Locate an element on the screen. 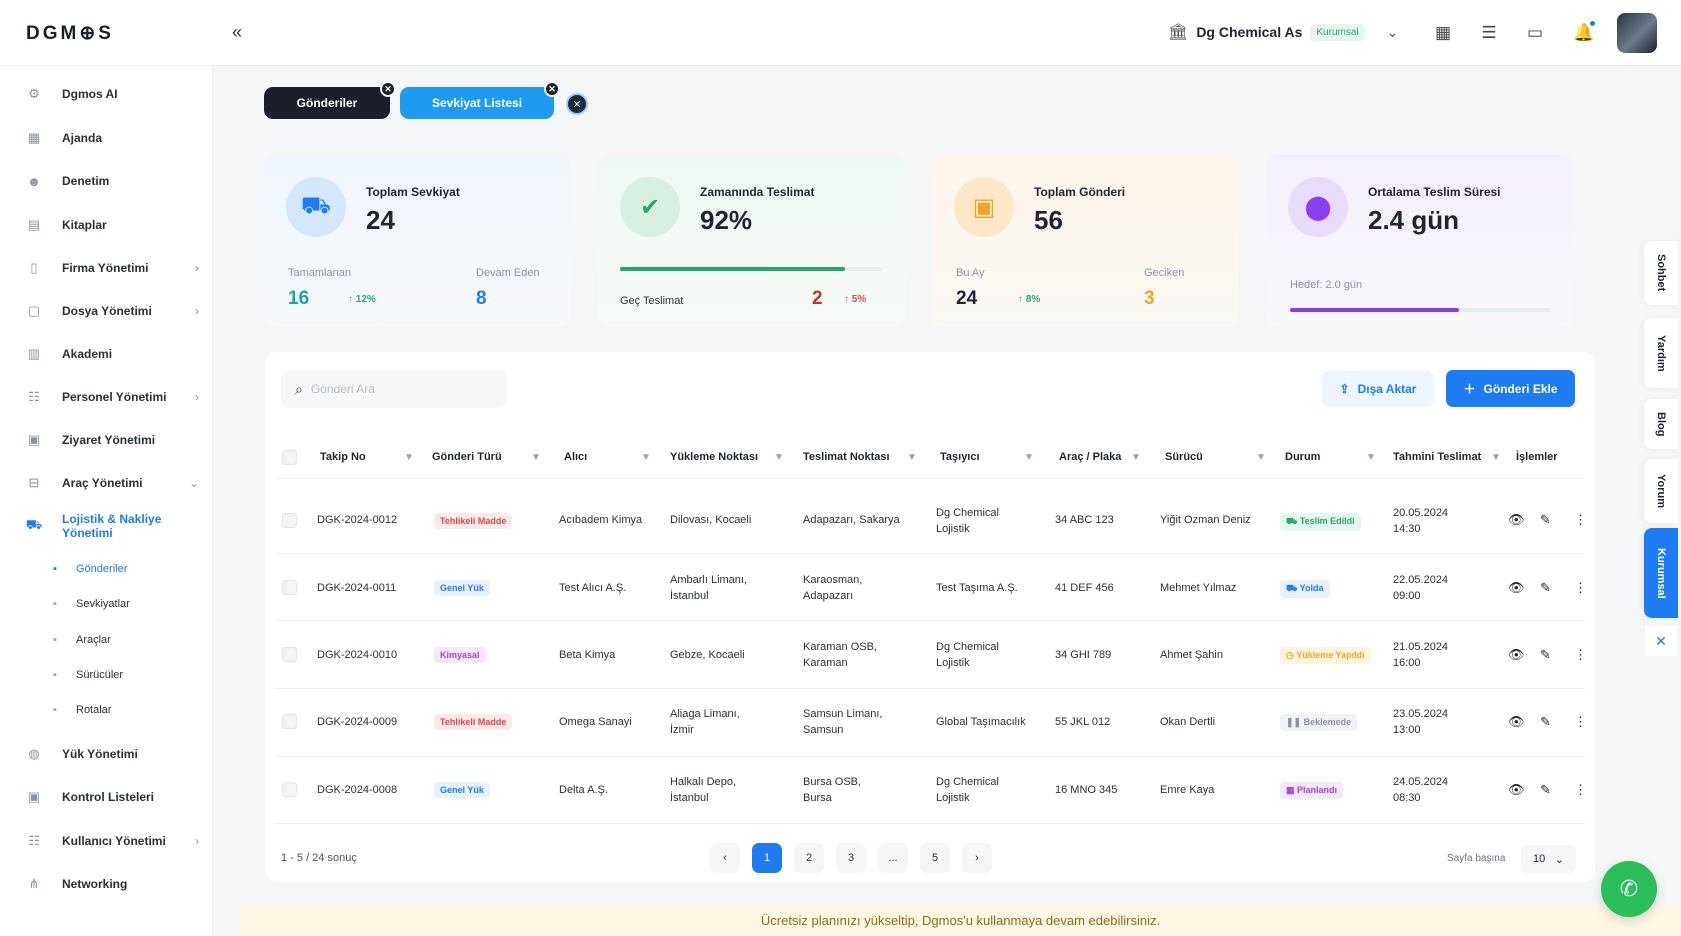  search-box: ⌕ is located at coordinates (394, 389).